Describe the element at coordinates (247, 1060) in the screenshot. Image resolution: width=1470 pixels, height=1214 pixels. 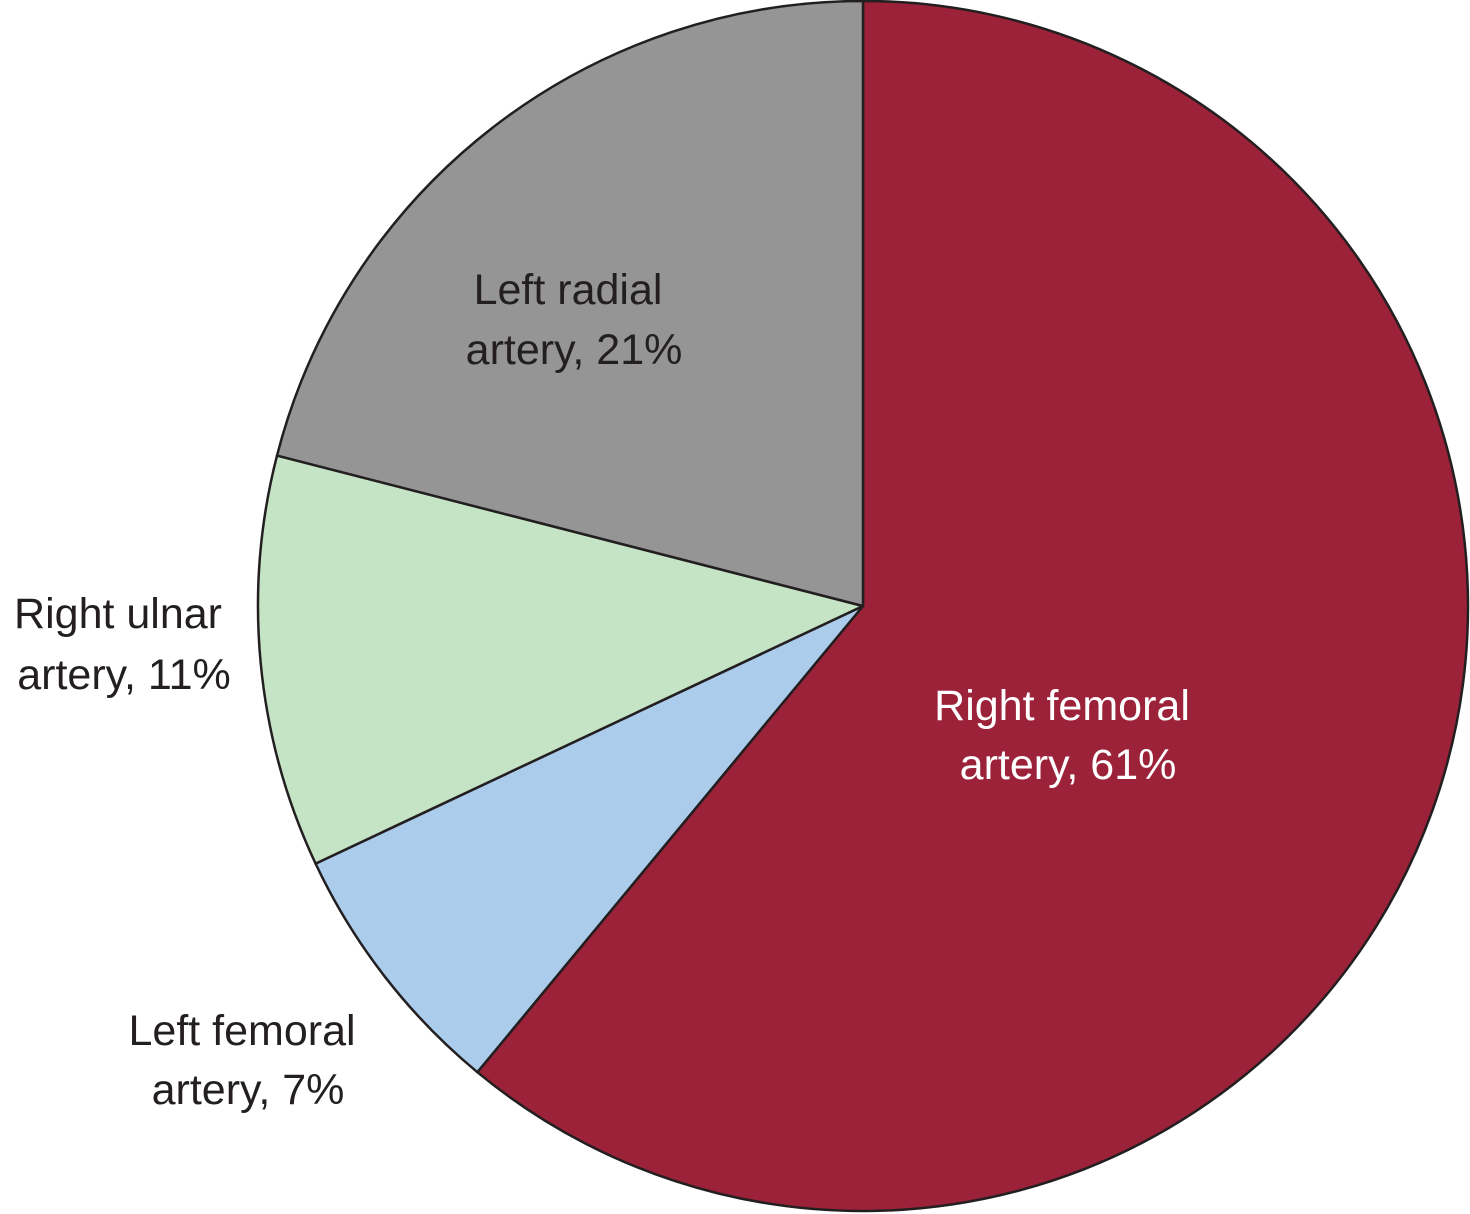
I see `label-left-femoral: Left femoral artery, 7%` at that location.